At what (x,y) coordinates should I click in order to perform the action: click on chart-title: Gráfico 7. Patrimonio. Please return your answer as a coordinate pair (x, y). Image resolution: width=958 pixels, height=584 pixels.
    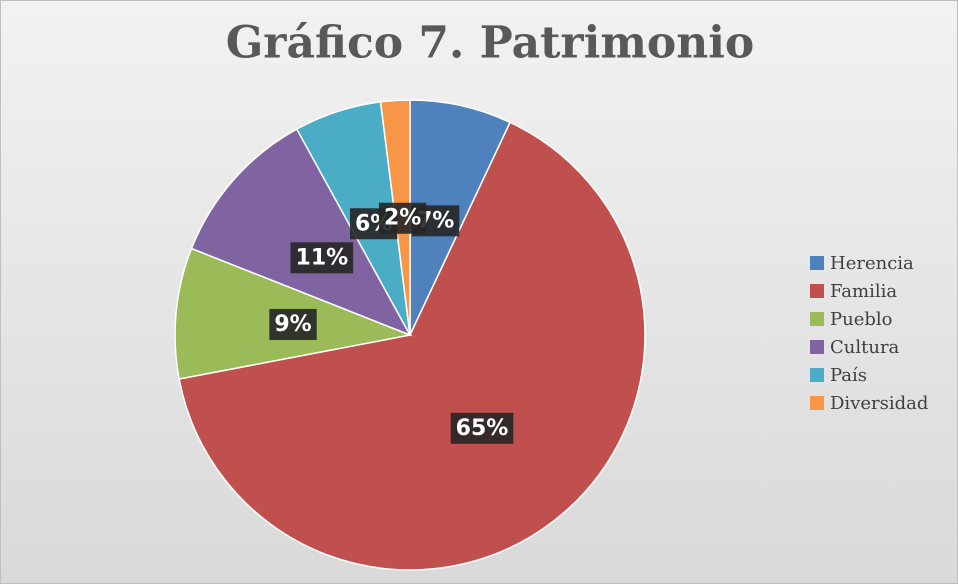
    Looking at the image, I should click on (490, 43).